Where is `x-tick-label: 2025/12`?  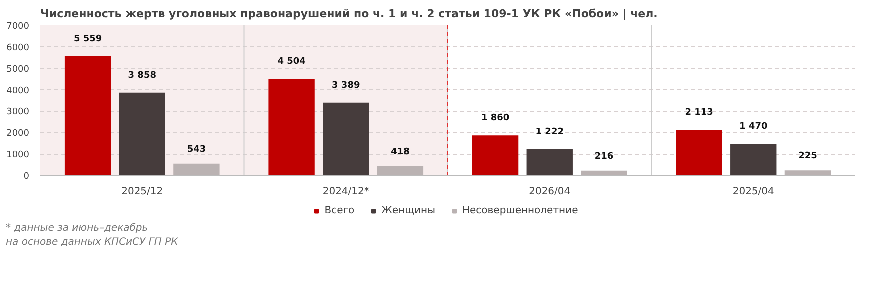
x-tick-label: 2025/12 is located at coordinates (143, 192).